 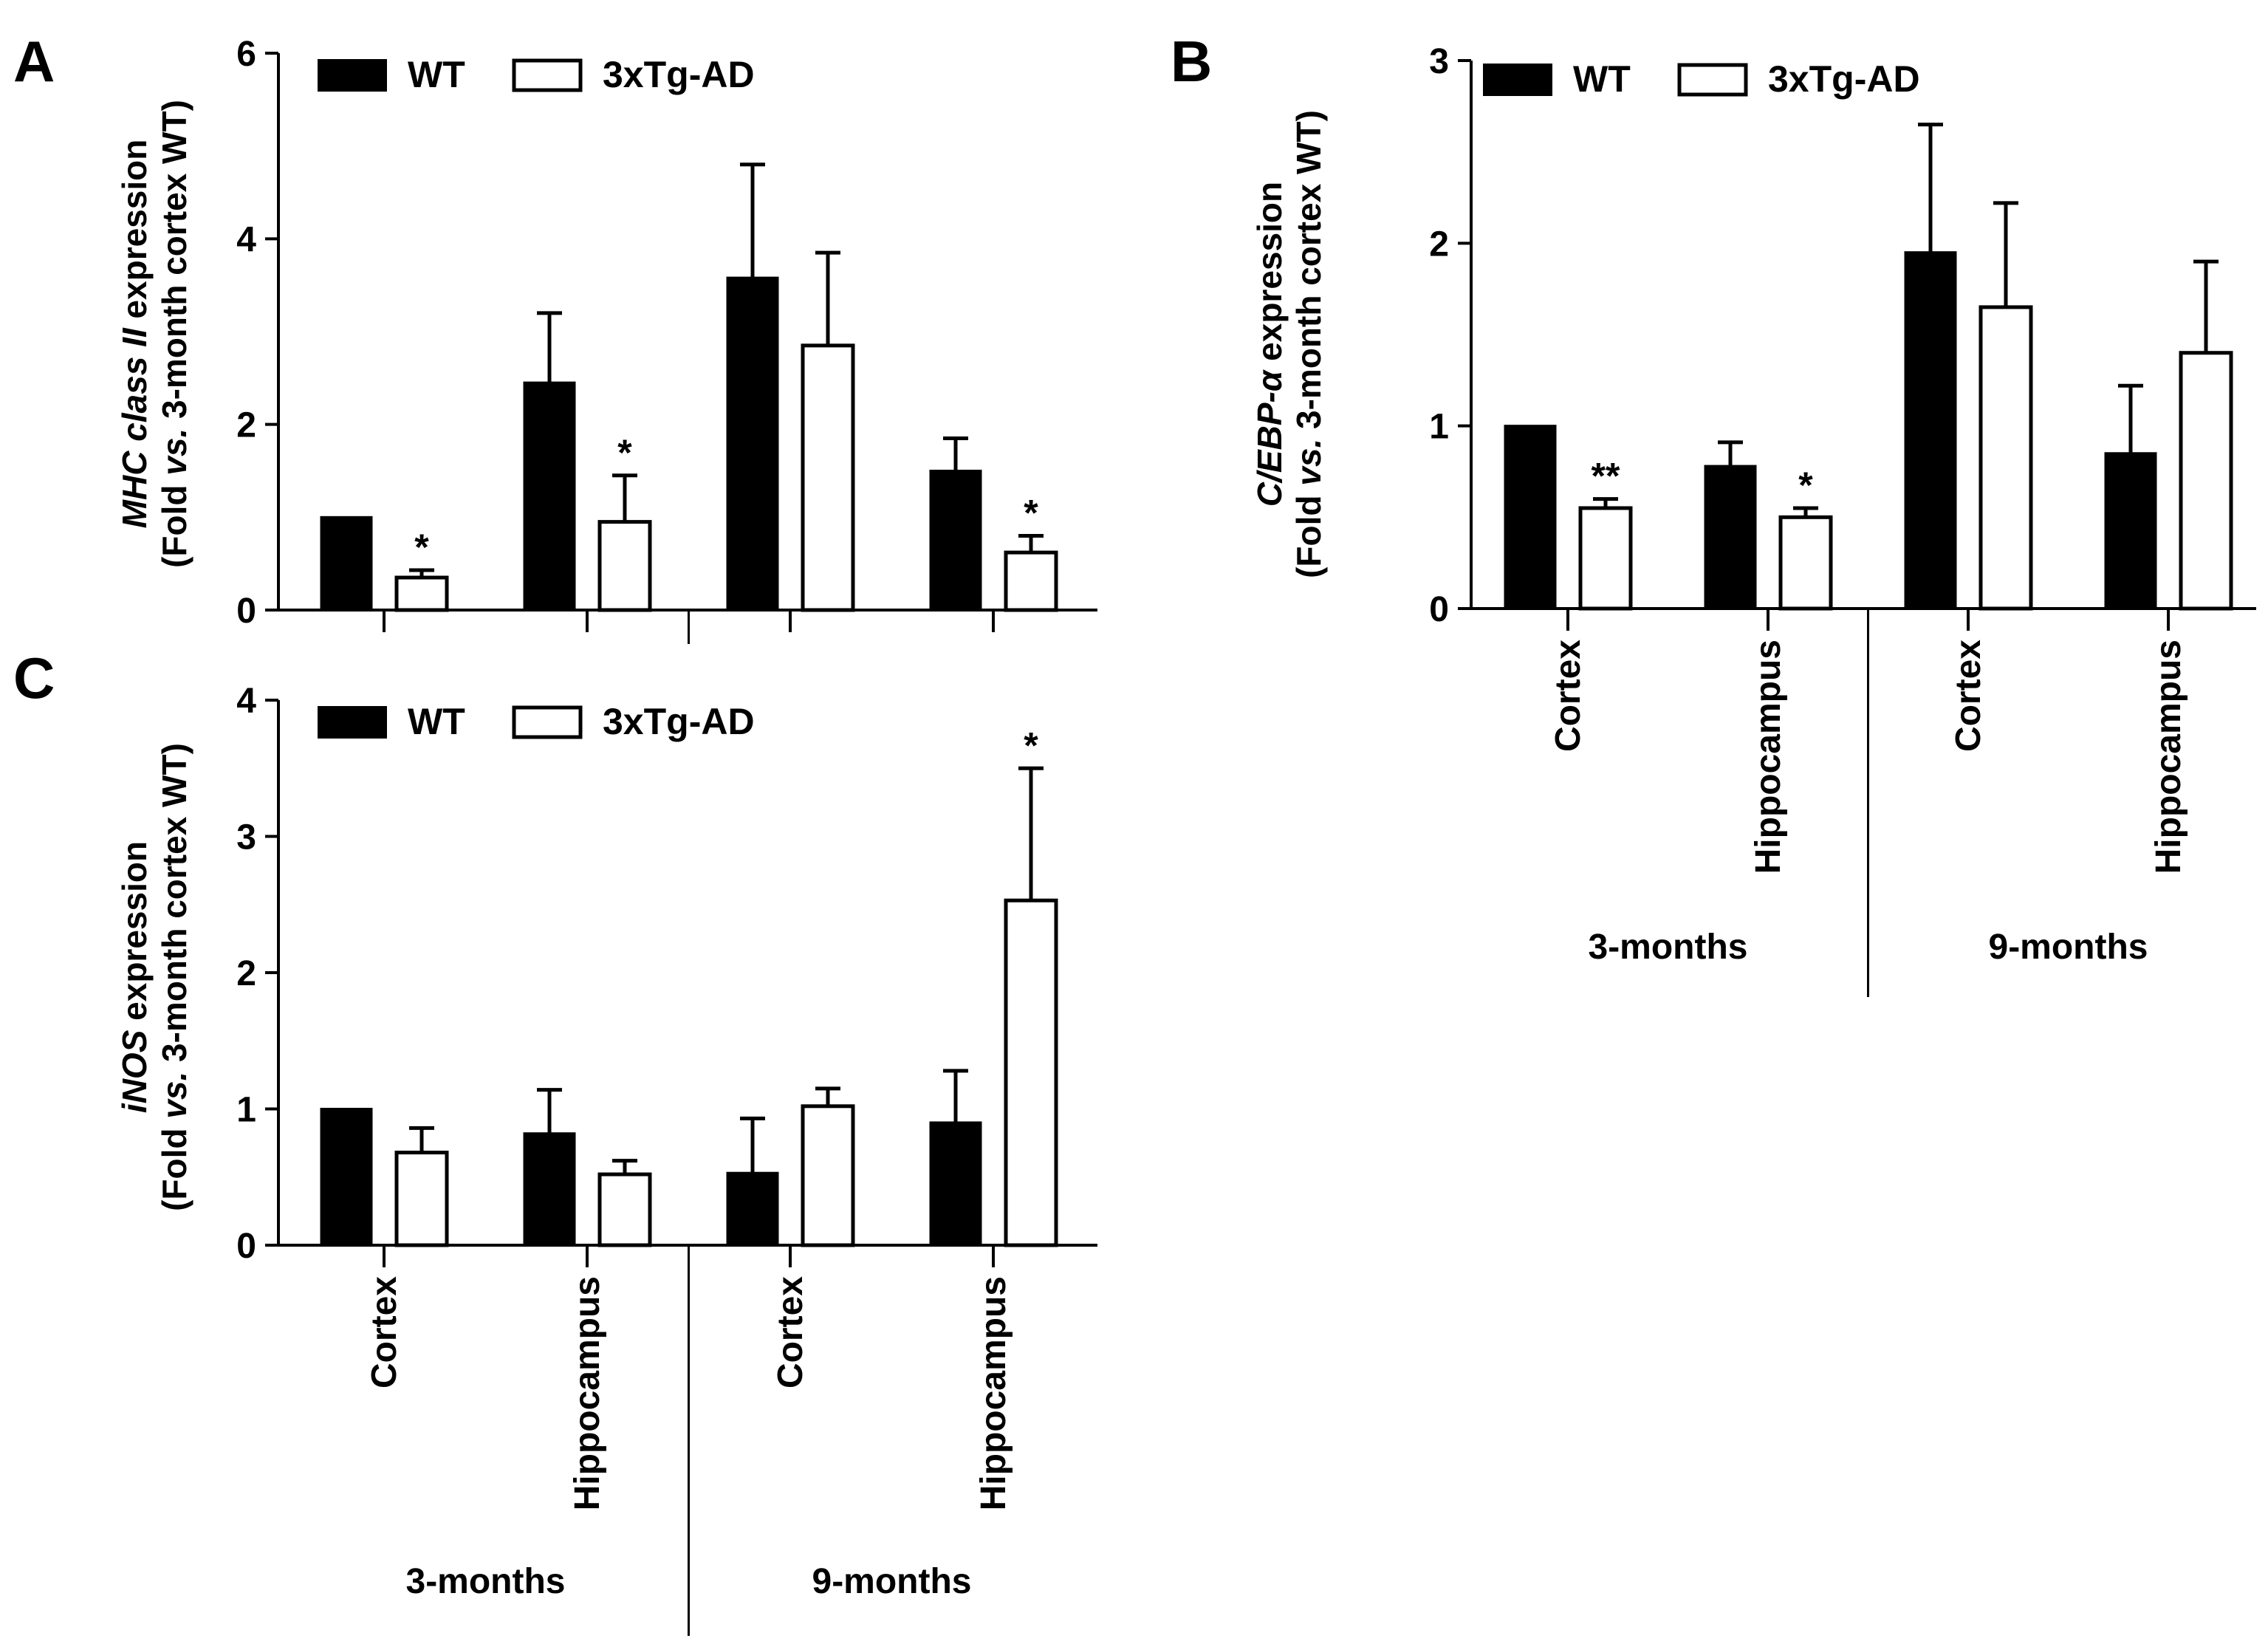 I want to click on y-tick-label: 6, so click(x=246, y=54).